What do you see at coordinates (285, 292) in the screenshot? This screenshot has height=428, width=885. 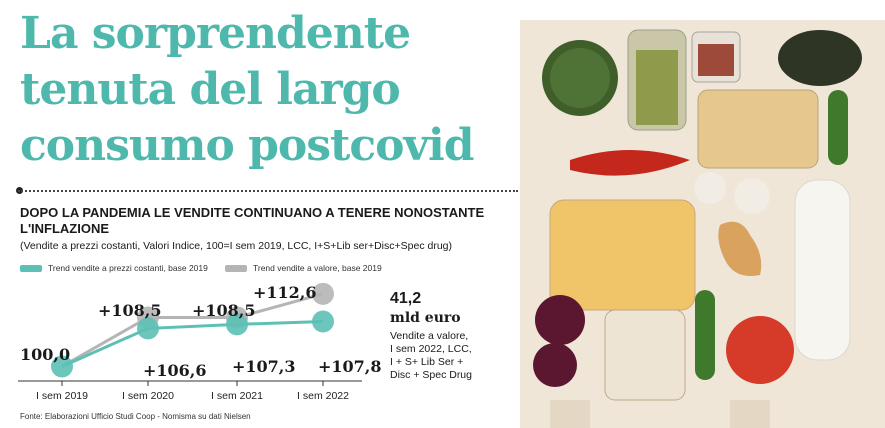 I see `data-label: +112,6` at bounding box center [285, 292].